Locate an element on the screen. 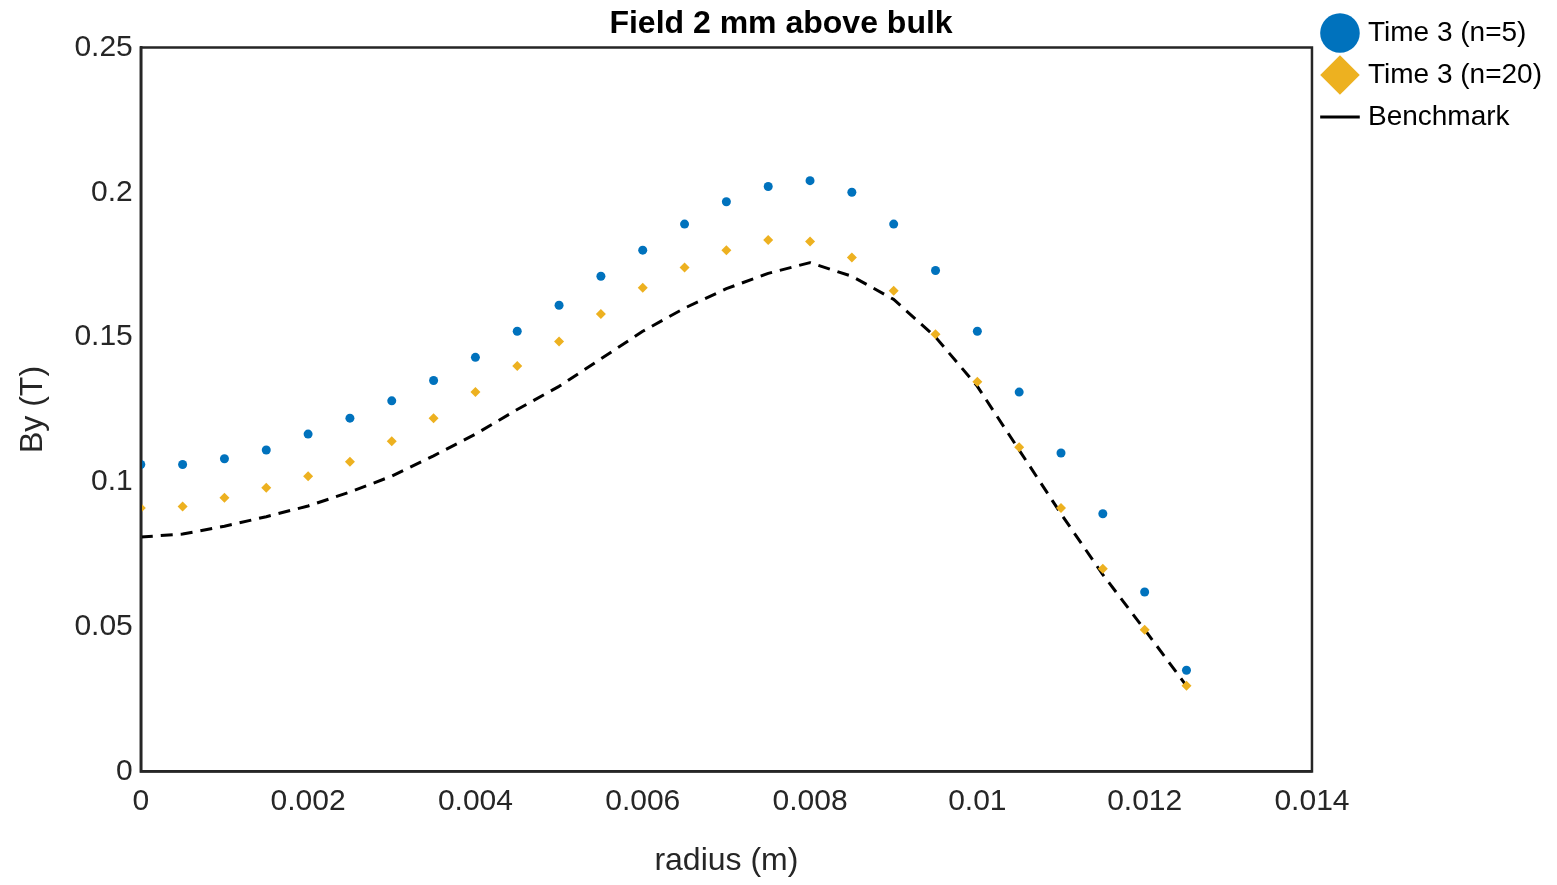 This screenshot has width=1557, height=885. y-tick-label: 0 is located at coordinates (124, 769).